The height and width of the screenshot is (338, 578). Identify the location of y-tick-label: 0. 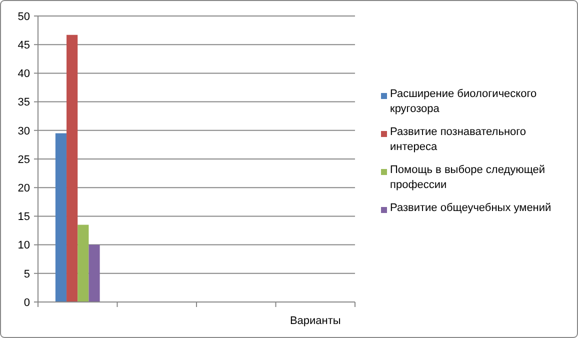
(27, 302).